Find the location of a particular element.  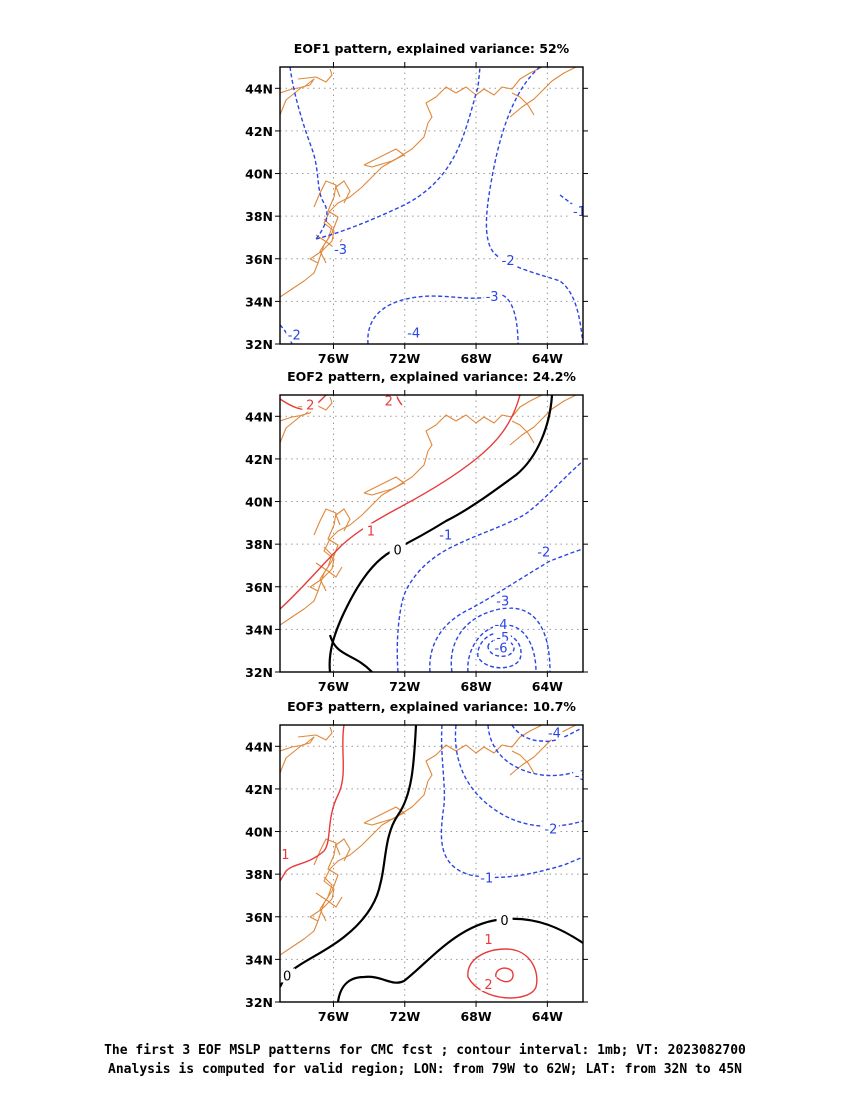

y-tick-label: 44N is located at coordinates (259, 416).